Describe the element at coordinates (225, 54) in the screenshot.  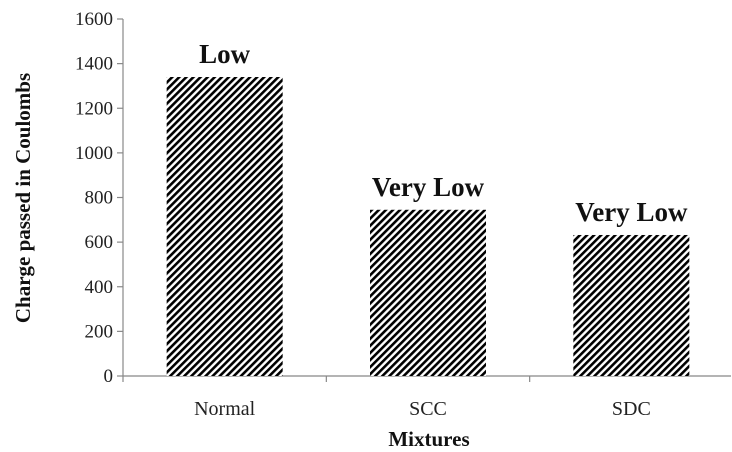
I see `bar-data-label: Low` at that location.